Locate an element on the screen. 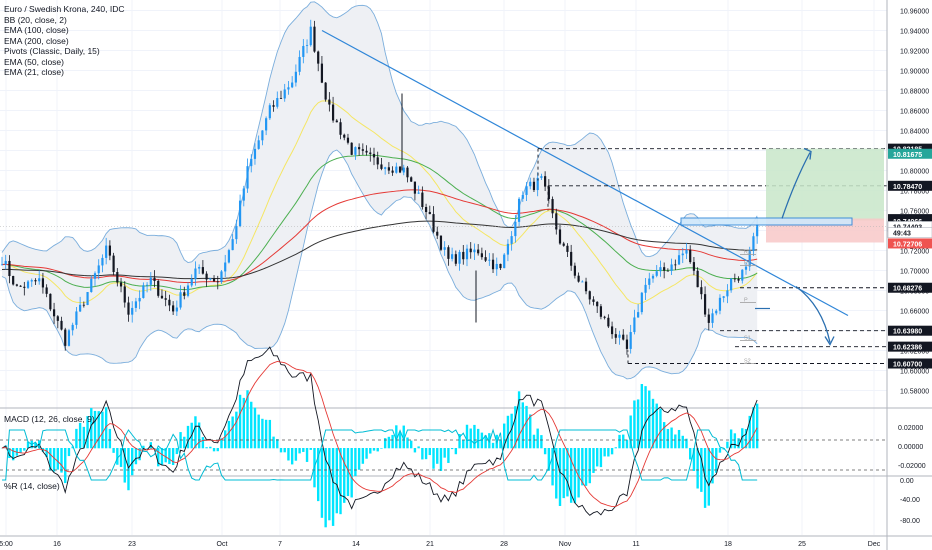 The width and height of the screenshot is (932, 550). macd-legend: MACD (12, 26, close, 9) is located at coordinates (49, 419).